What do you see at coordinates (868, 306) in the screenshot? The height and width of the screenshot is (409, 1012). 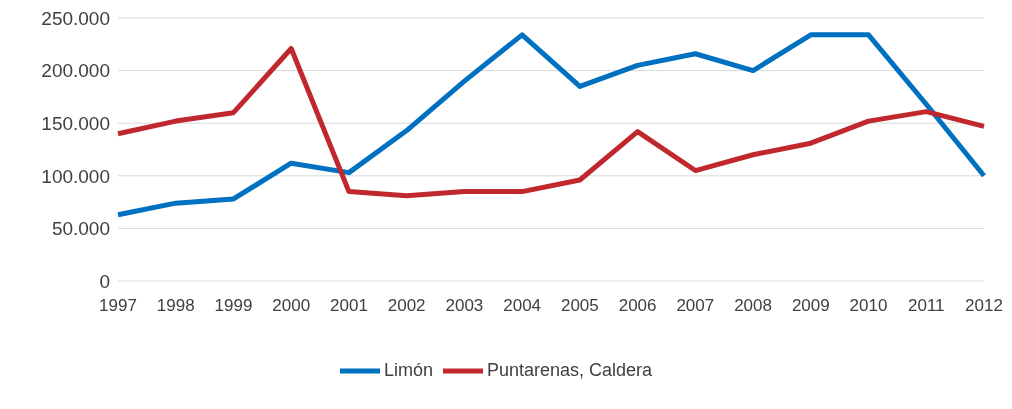 I see `x-tick-label: 2010` at bounding box center [868, 306].